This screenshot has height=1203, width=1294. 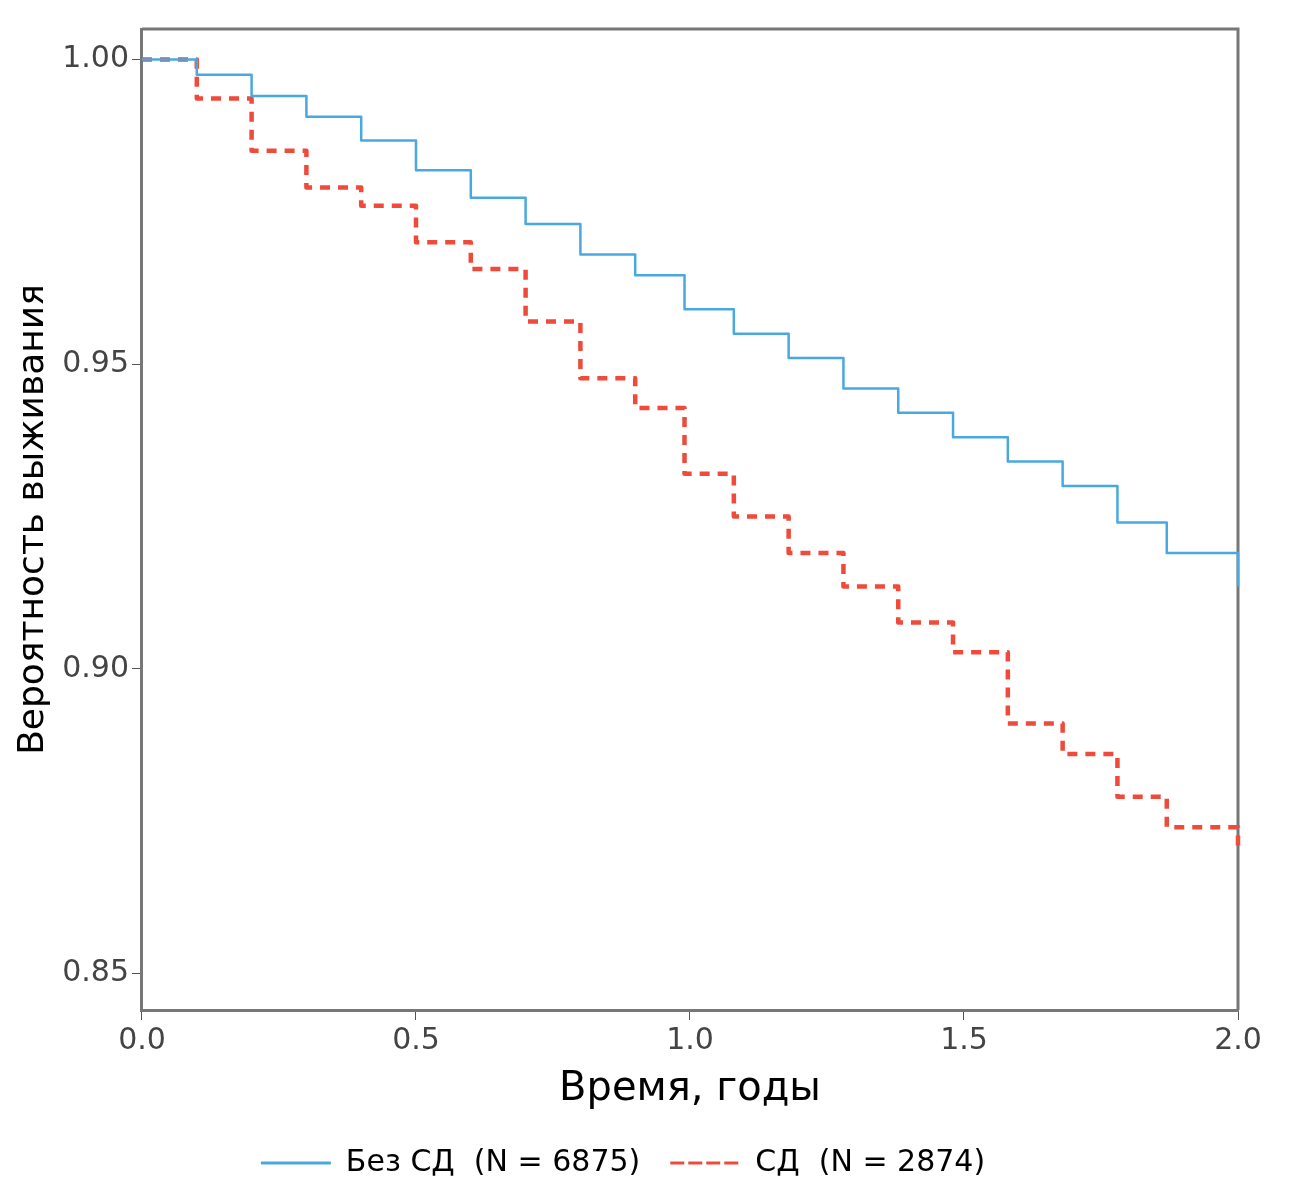 What do you see at coordinates (690, 1038) in the screenshot?
I see `x-tick-label: 1.0` at bounding box center [690, 1038].